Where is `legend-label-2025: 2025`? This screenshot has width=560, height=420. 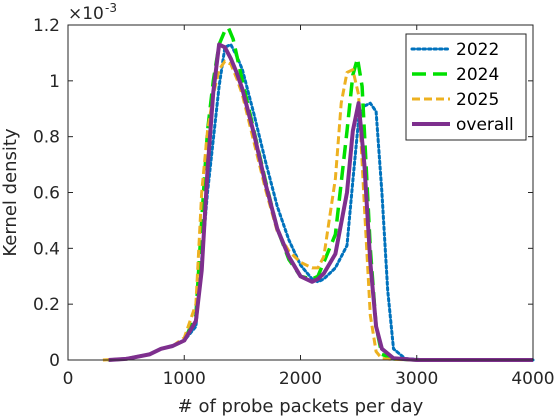 legend-label-2025: 2025 is located at coordinates (477, 100).